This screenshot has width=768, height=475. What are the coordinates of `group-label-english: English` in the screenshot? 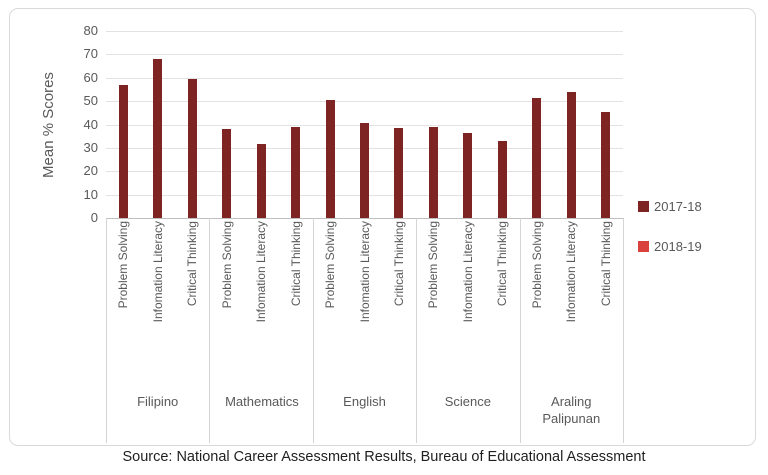 It's located at (364, 408).